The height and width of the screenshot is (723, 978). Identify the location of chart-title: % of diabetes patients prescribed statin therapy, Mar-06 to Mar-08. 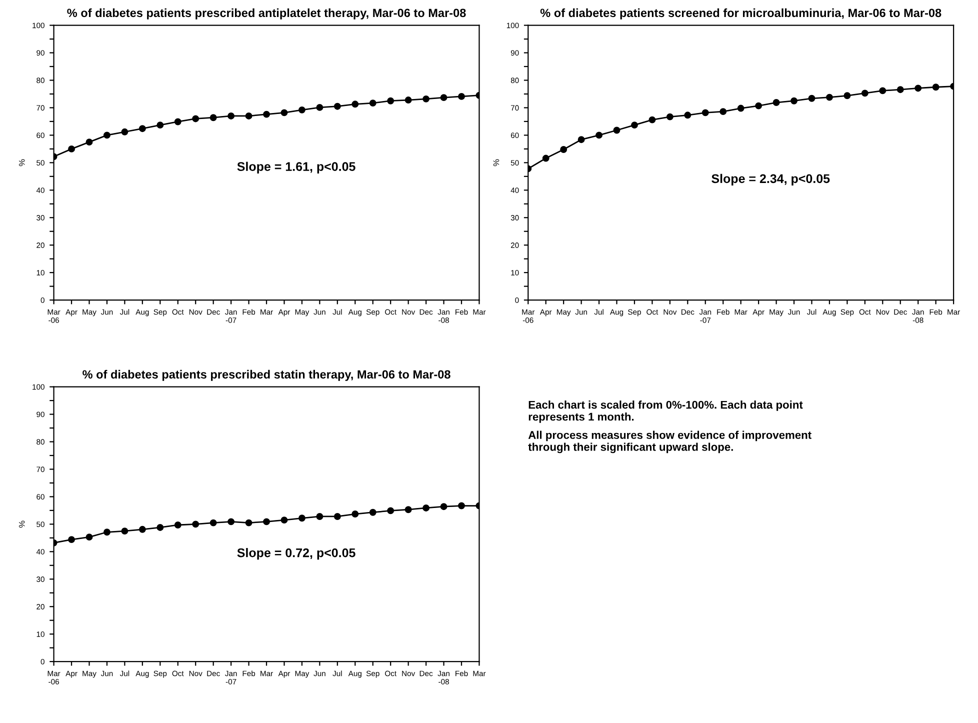
(266, 375).